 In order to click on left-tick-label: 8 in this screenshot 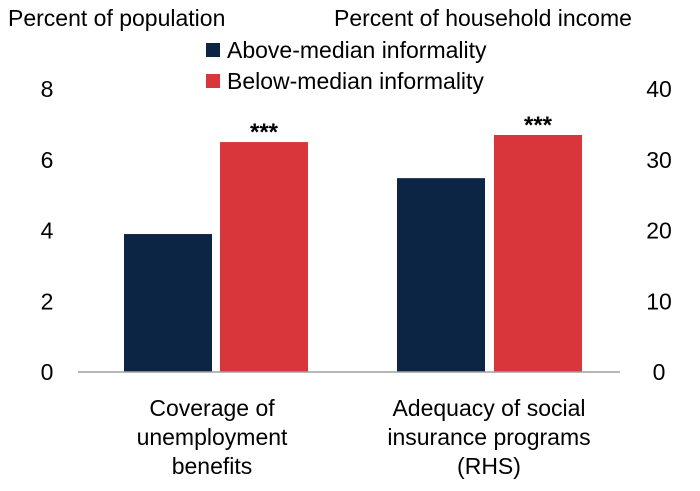, I will do `click(47, 89)`.